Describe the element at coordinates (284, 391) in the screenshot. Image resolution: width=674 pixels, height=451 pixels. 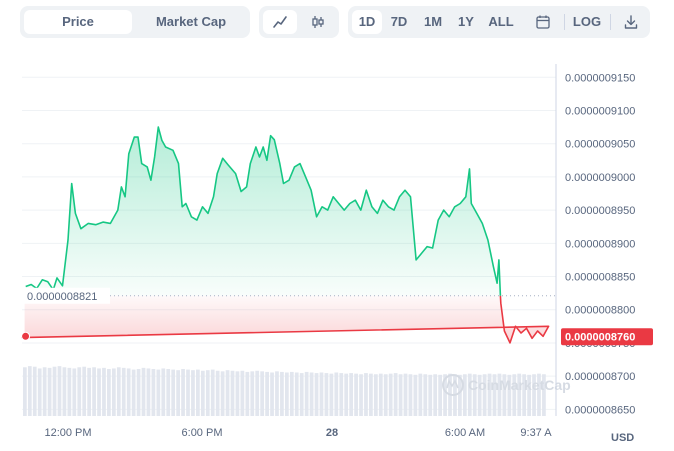
I see `volume-bars` at that location.